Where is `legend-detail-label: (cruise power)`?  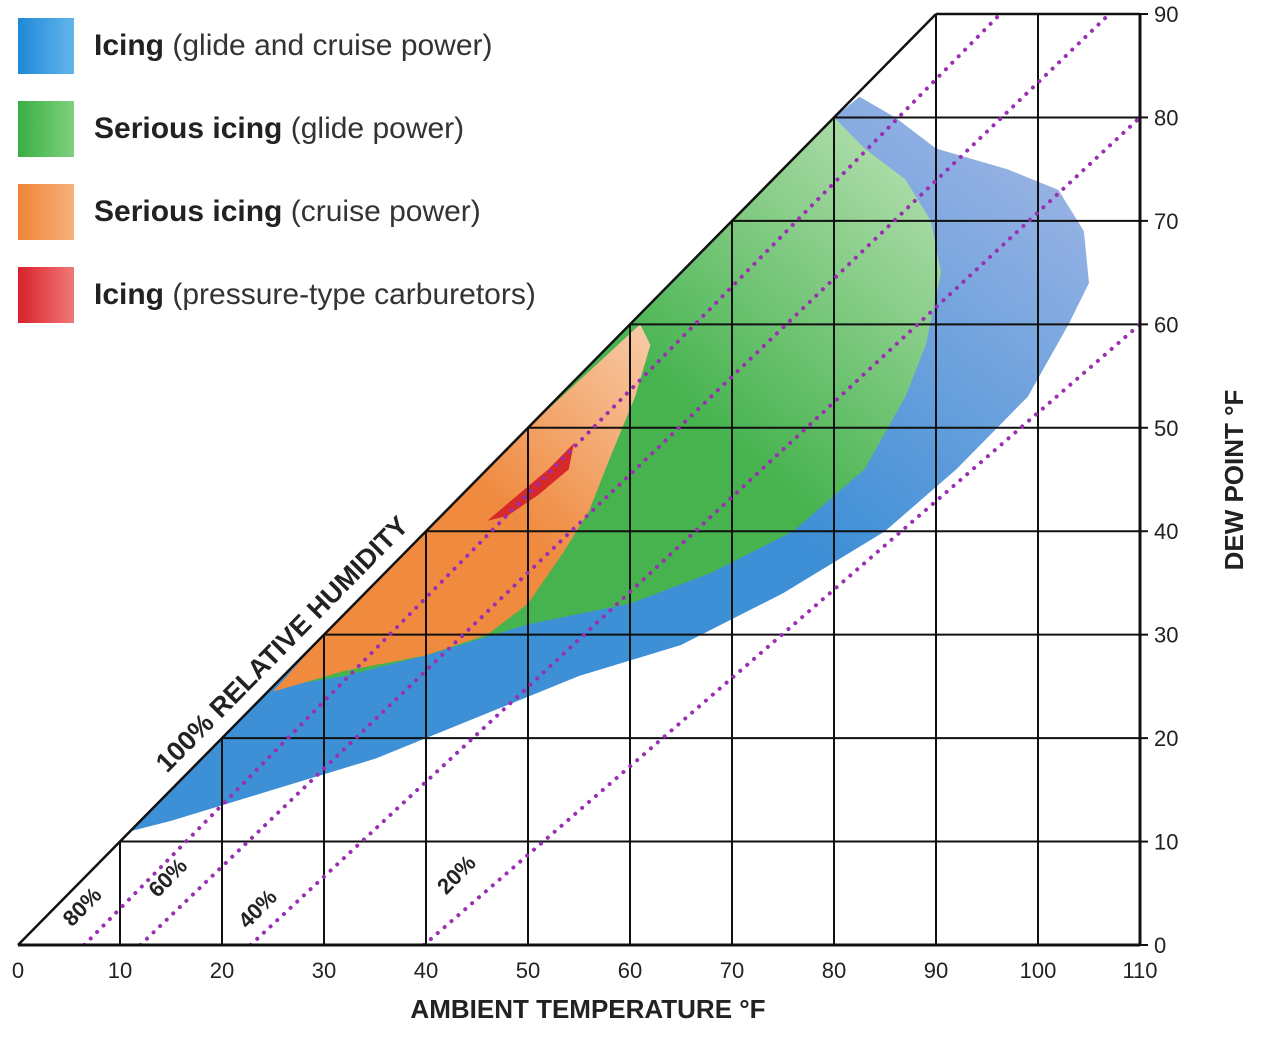
legend-detail-label: (cruise power) is located at coordinates (385, 211).